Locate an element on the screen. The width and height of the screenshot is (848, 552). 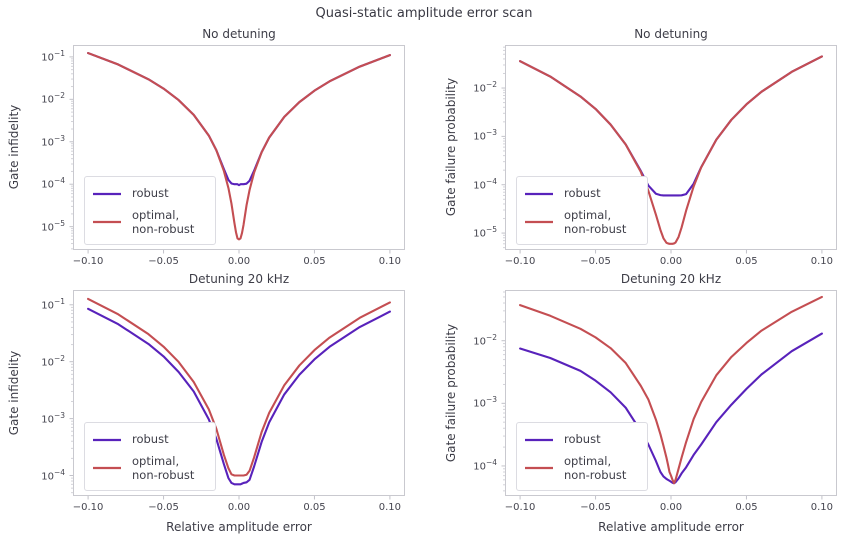
y-axis-label-top-left: Gate infidelity is located at coordinates (14, 147).